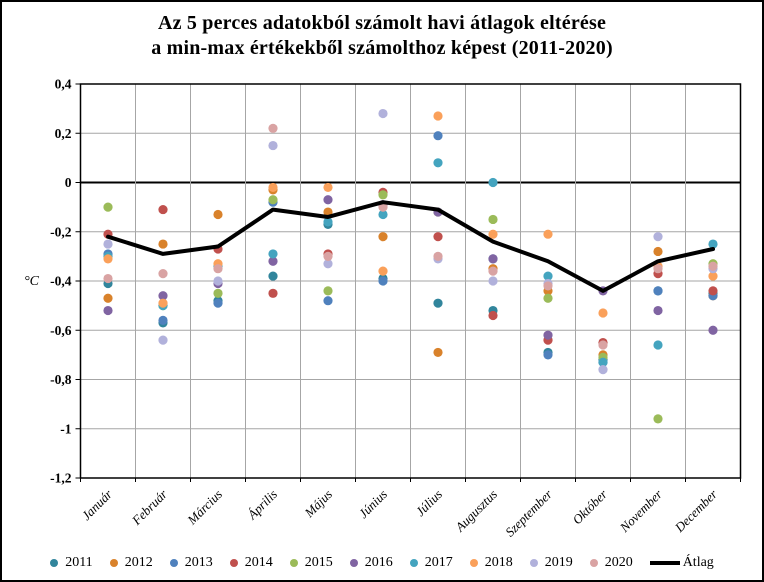  What do you see at coordinates (54, 563) in the screenshot?
I see `legend-marker-2011` at bounding box center [54, 563].